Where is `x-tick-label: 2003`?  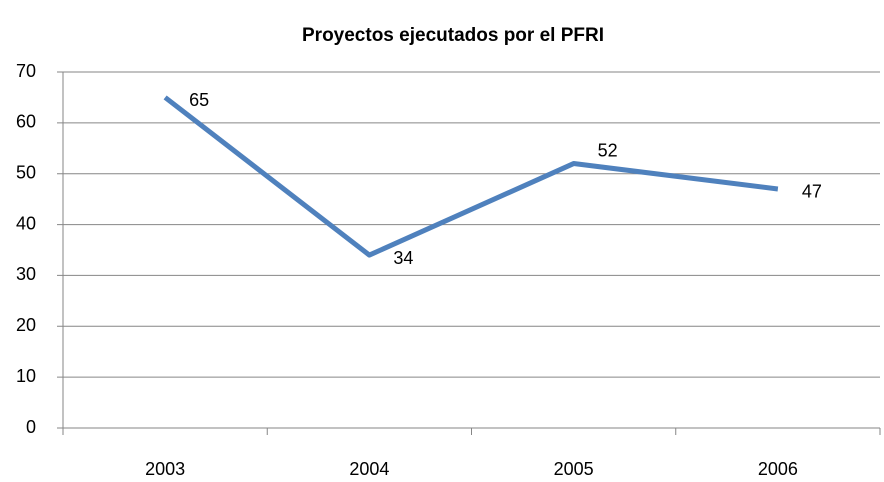
x-tick-label: 2003 is located at coordinates (165, 469).